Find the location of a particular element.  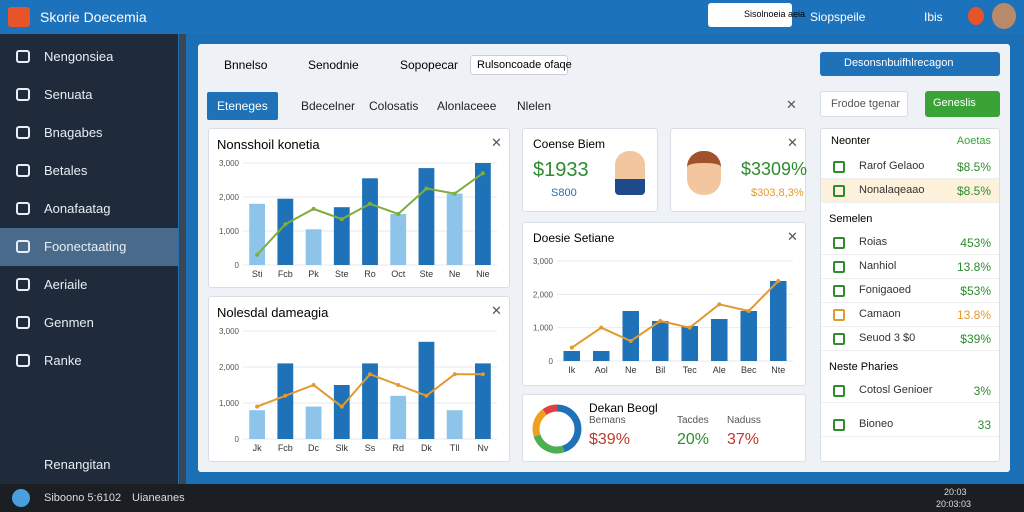

nav-item: Aeriaile is located at coordinates (89, 285).